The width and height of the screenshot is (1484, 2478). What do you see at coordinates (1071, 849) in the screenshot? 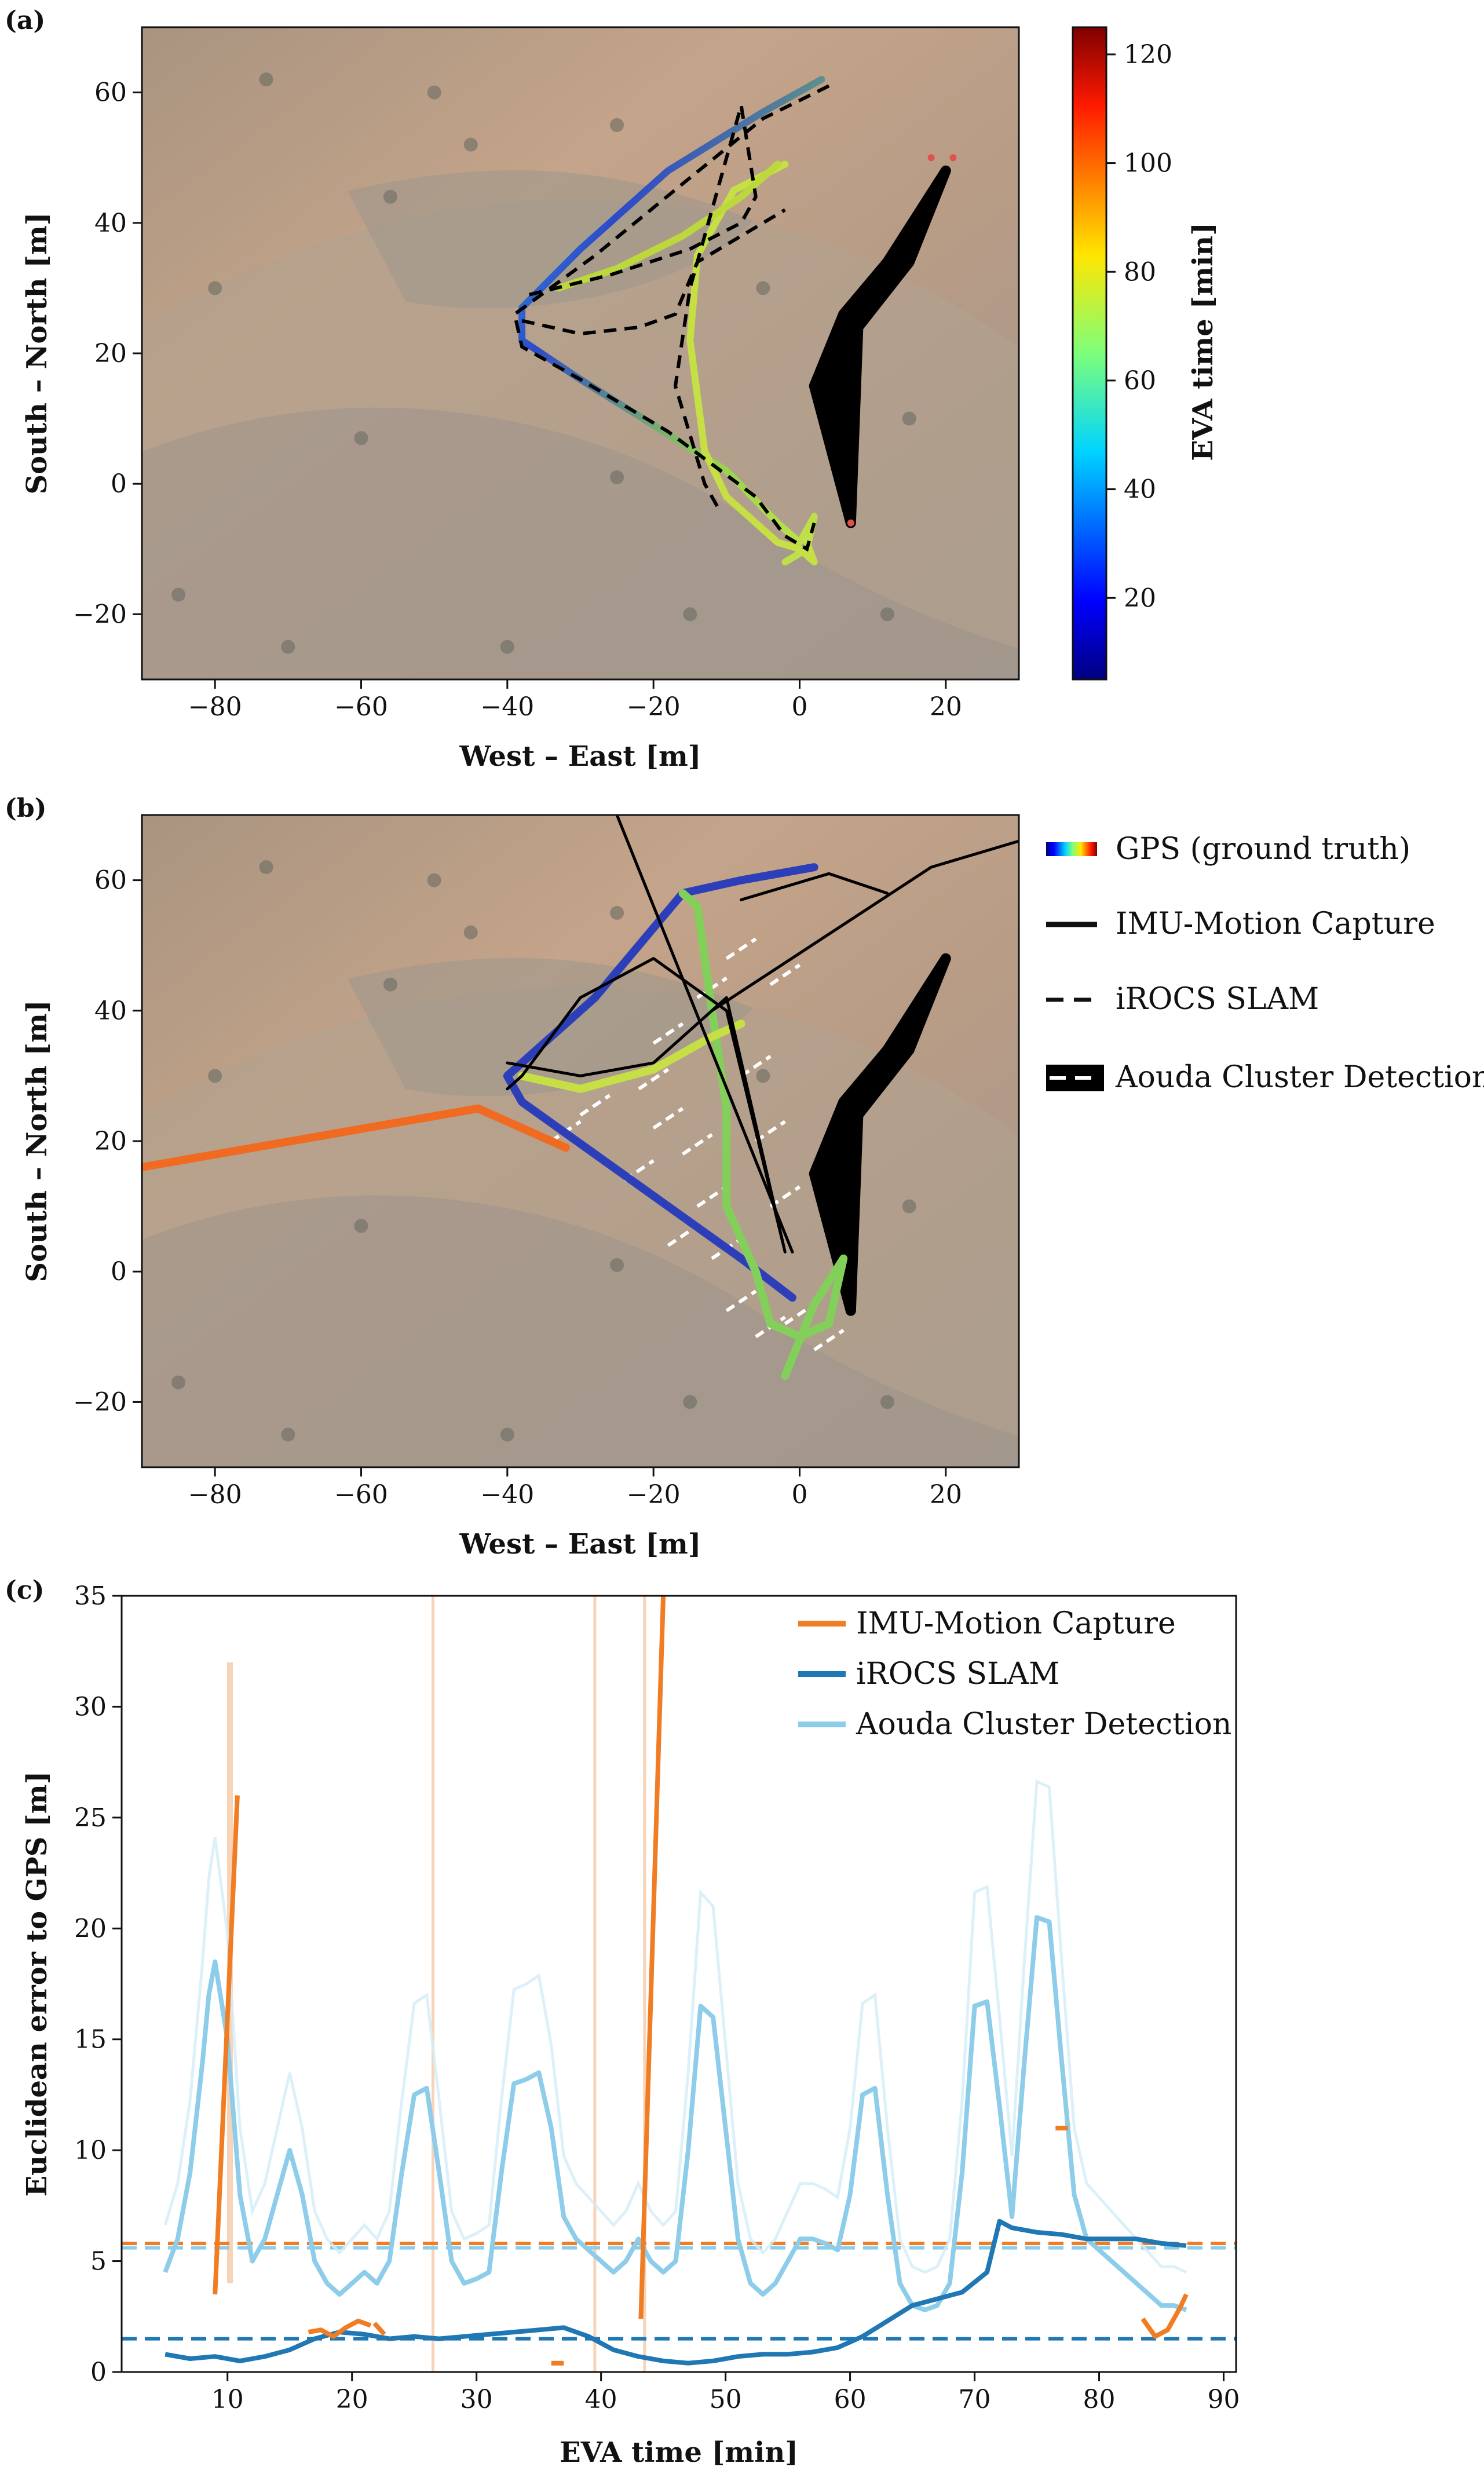
I see `legend-gps-swatch` at bounding box center [1071, 849].